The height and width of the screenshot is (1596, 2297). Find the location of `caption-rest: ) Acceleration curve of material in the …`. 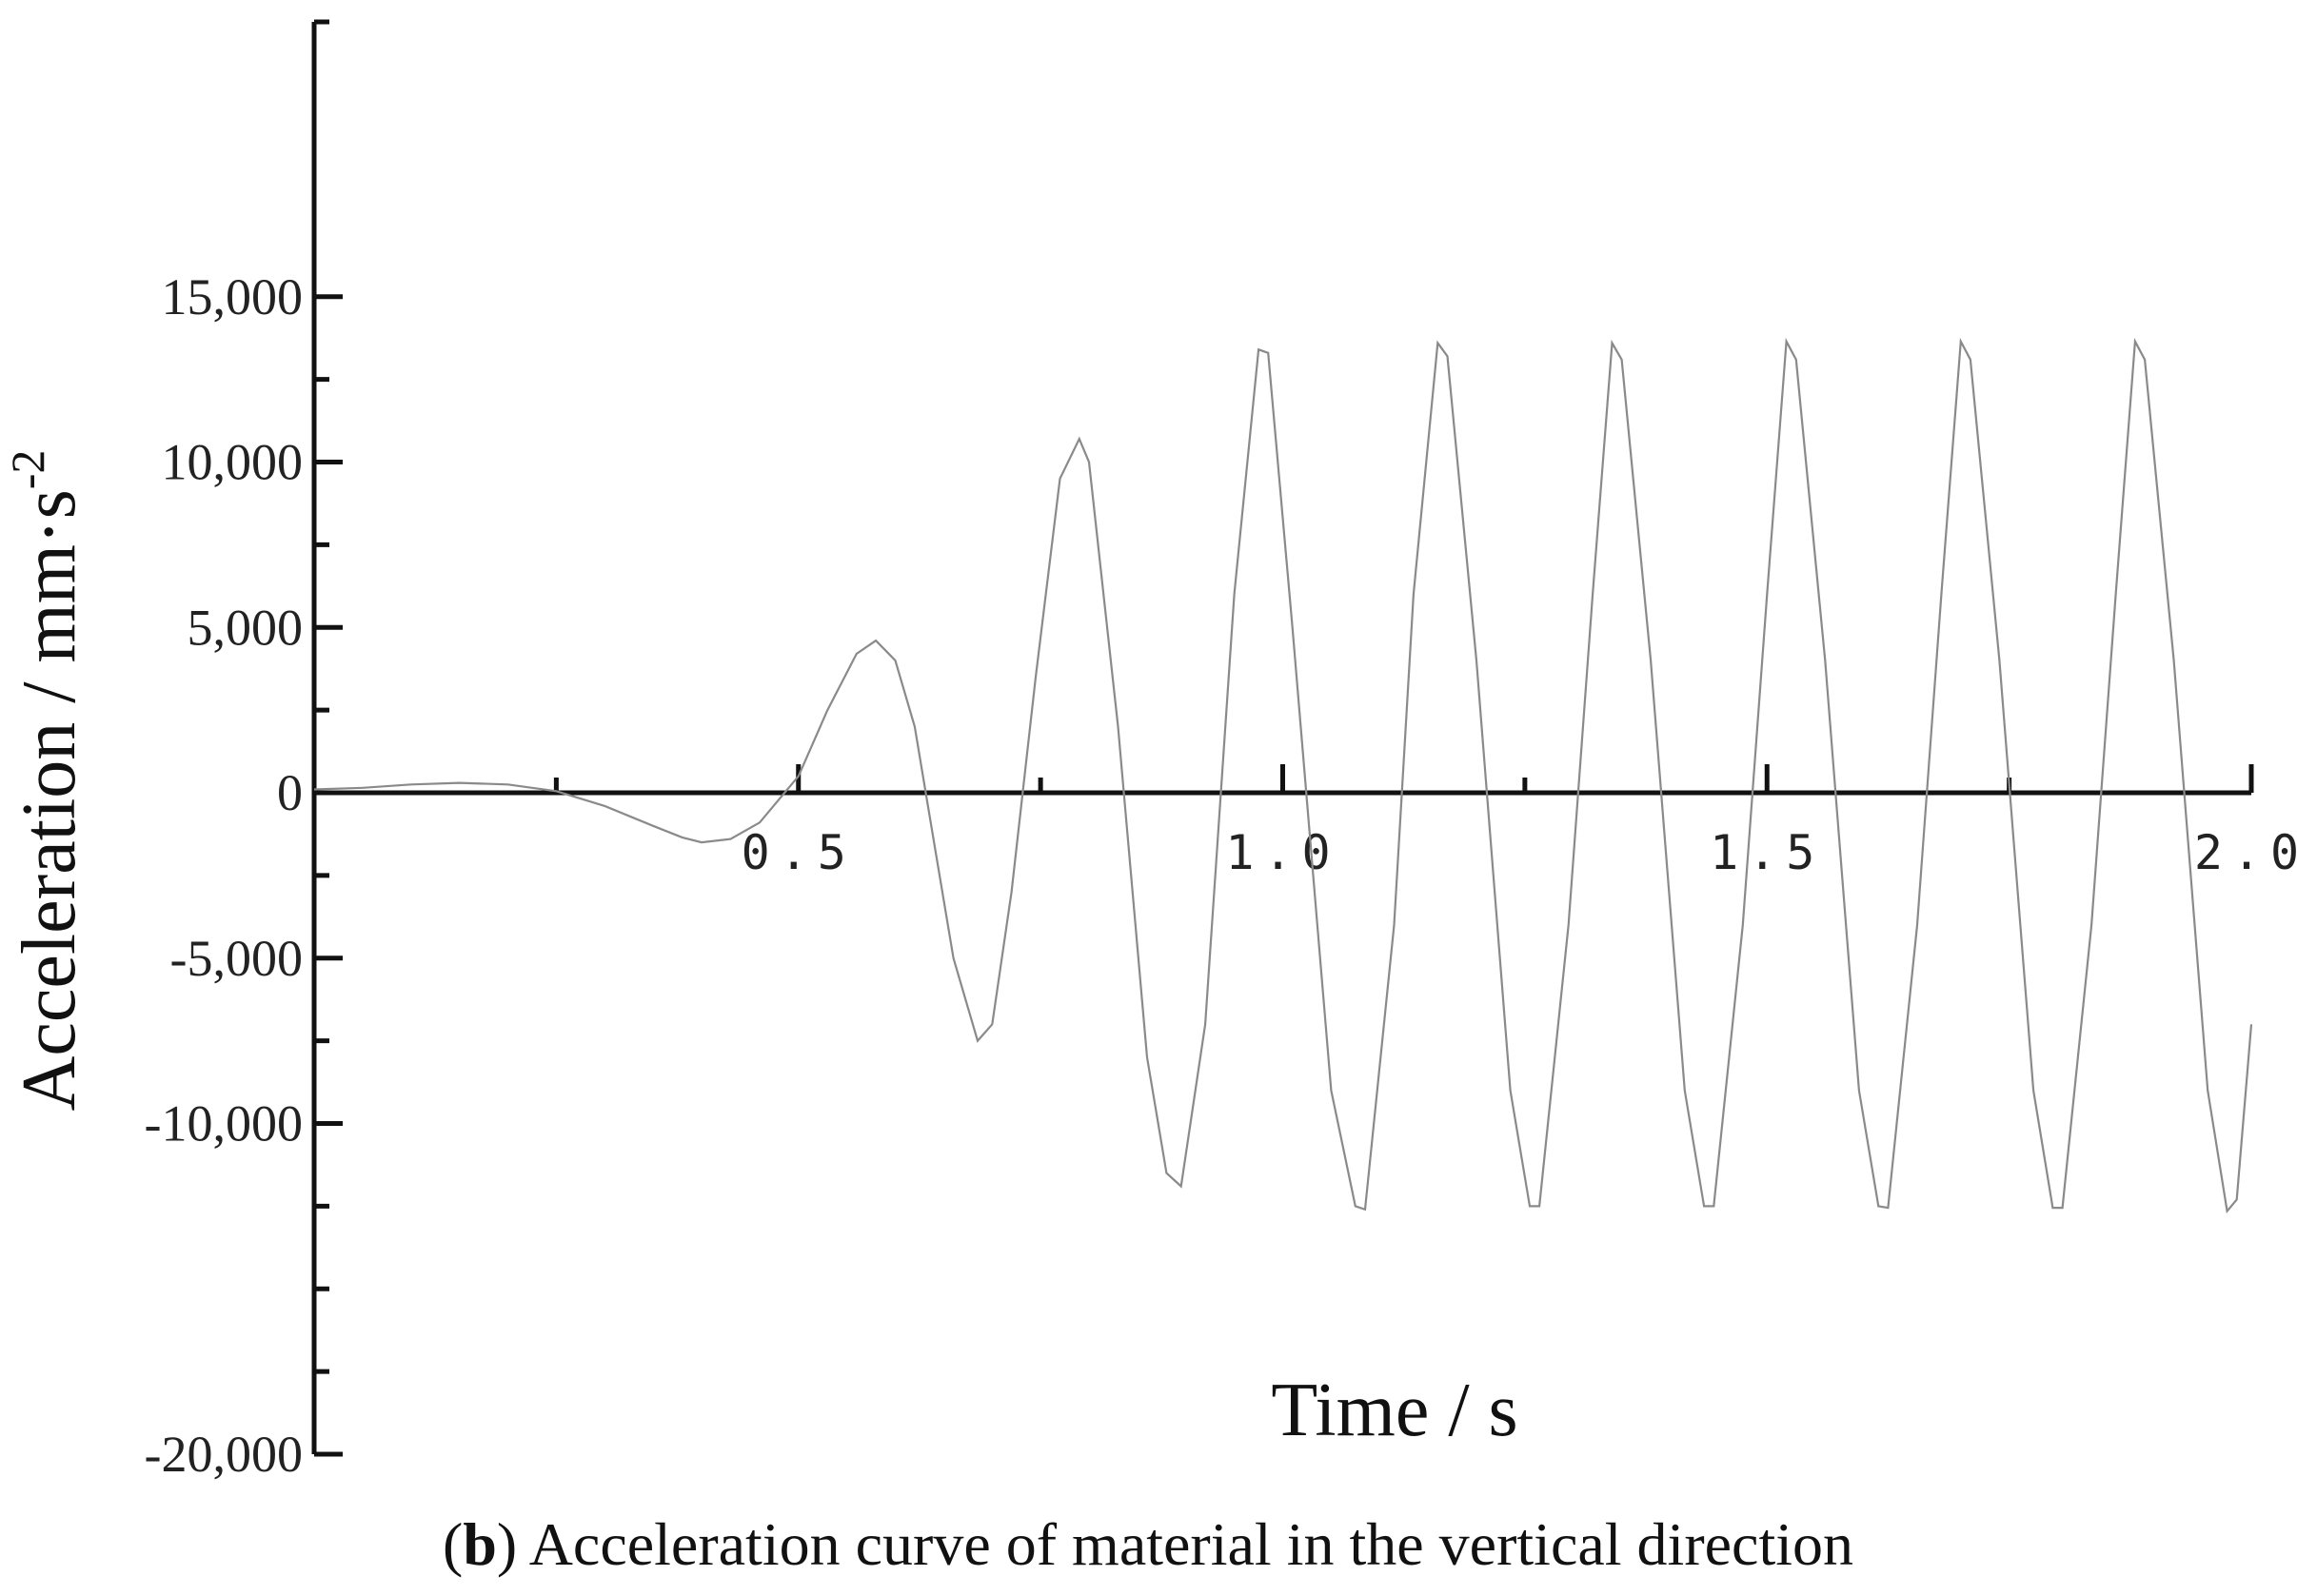

caption-rest: ) Acceleration curve of material in the … is located at coordinates (1175, 1544).